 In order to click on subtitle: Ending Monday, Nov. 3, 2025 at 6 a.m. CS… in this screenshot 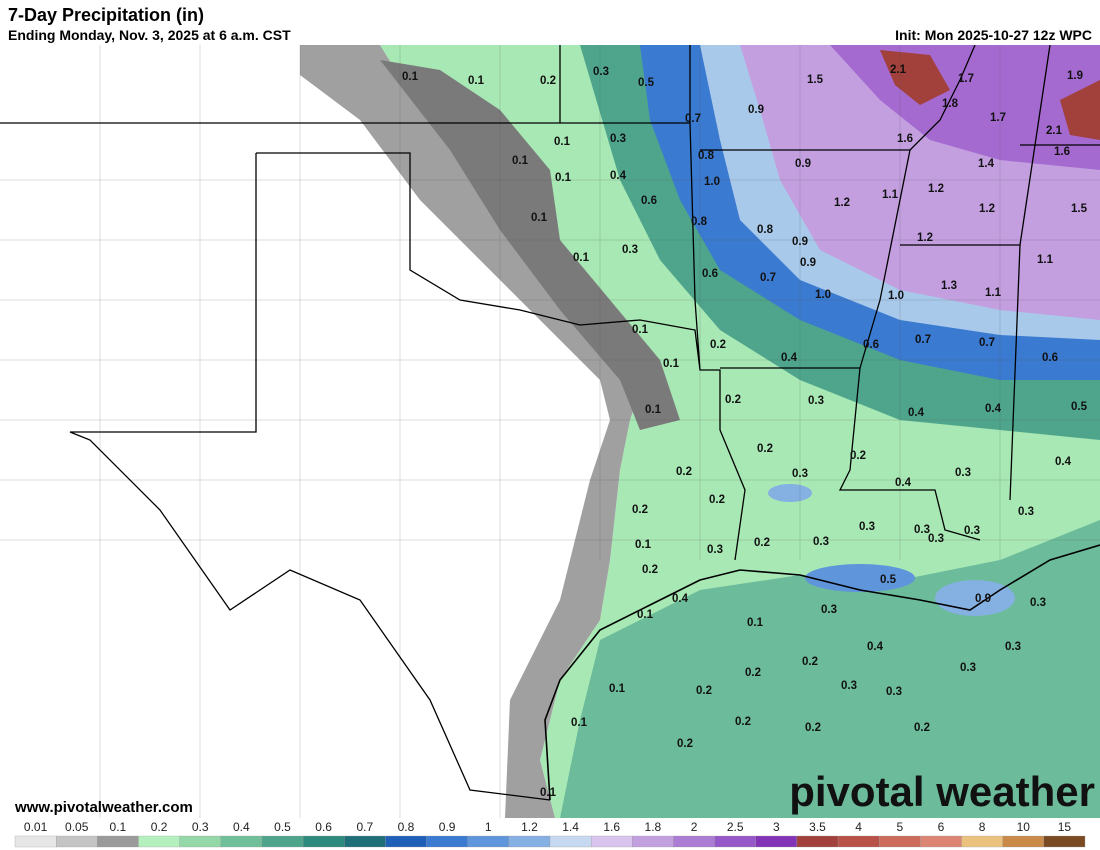, I will do `click(149, 35)`.